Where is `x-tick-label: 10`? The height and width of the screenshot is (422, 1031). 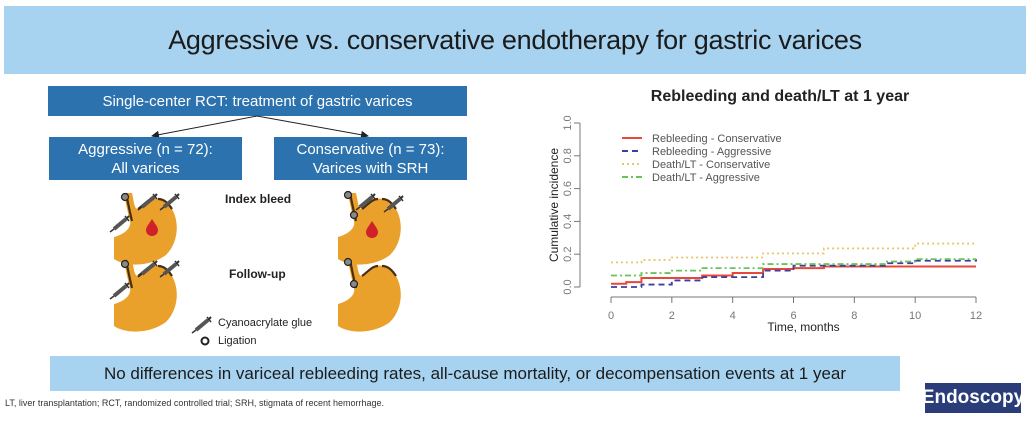
x-tick-label: 10 is located at coordinates (915, 316).